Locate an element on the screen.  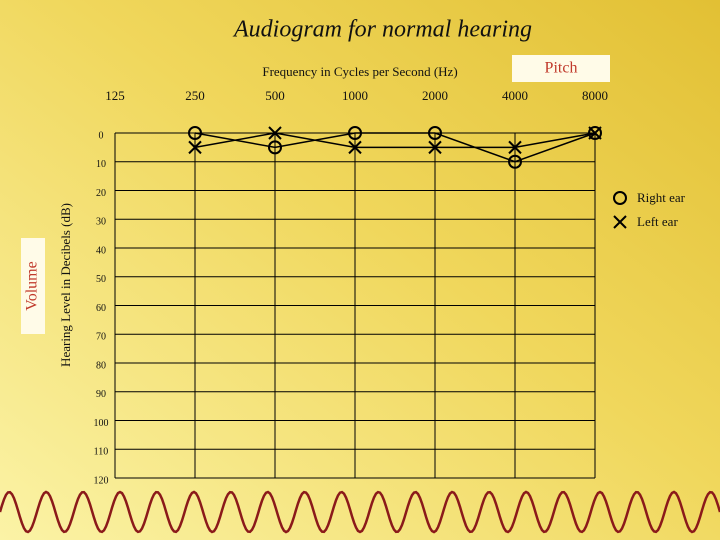
y-tick-label: 10 is located at coordinates (101, 164).